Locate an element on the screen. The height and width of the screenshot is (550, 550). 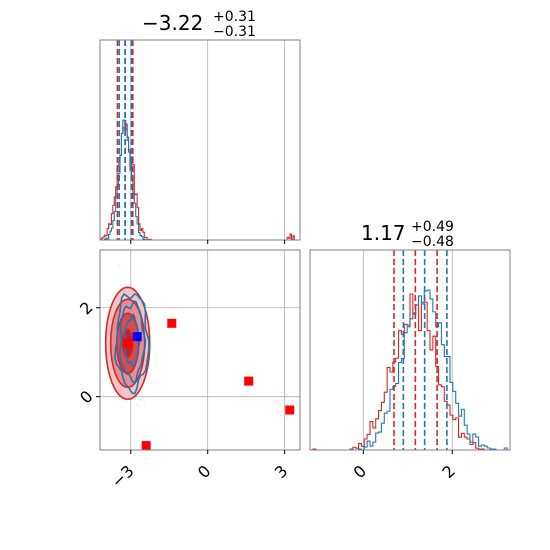
param-1-title: −3.22 is located at coordinates (172, 23).